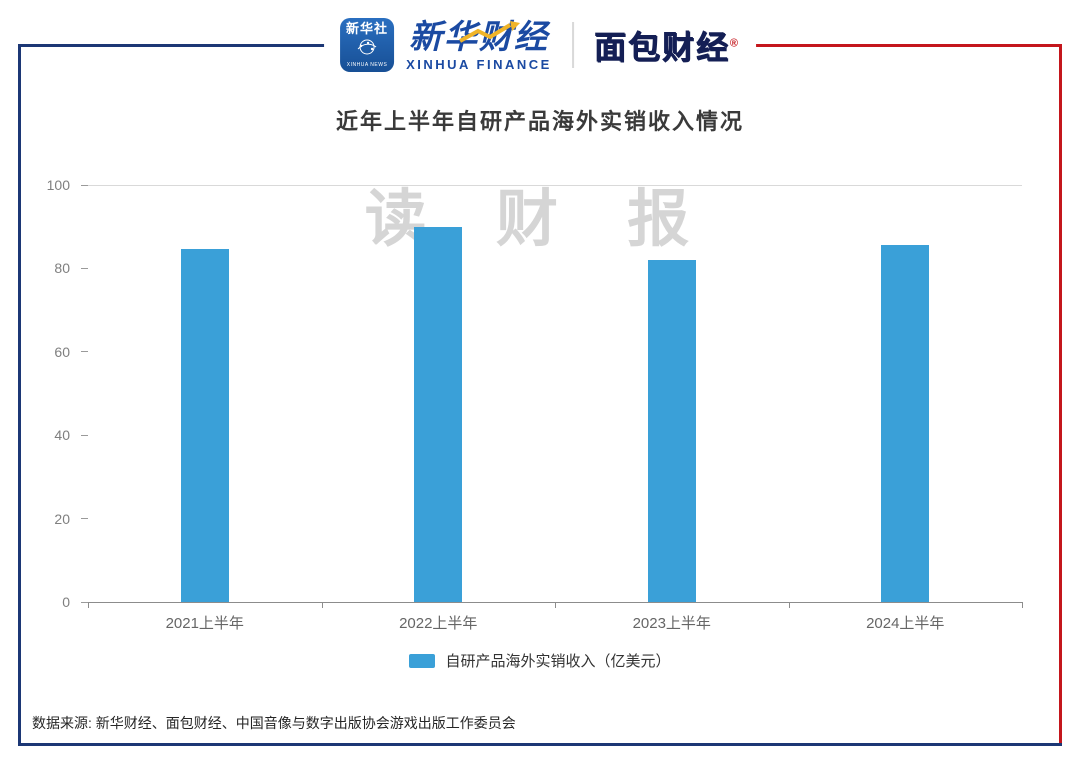 Image resolution: width=1080 pixels, height=764 pixels. Describe the element at coordinates (1060, 395) in the screenshot. I see `frame-border-right` at that location.